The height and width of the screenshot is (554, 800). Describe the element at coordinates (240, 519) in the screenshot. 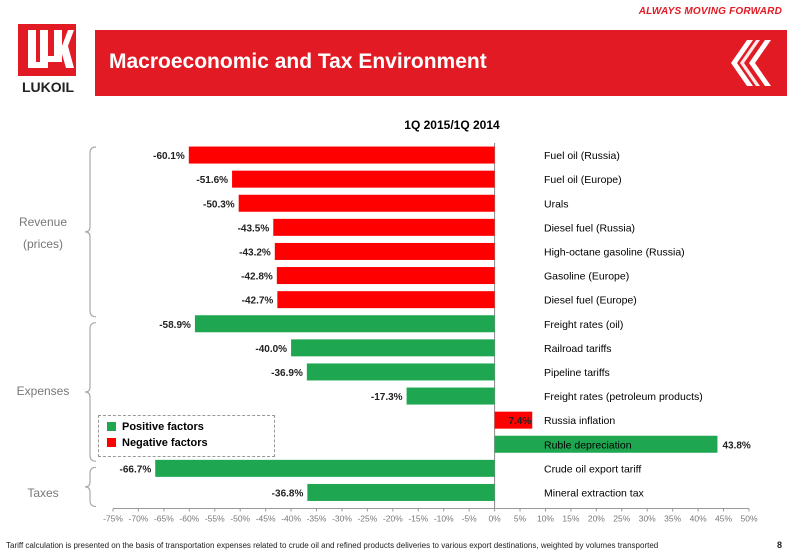

I see `x-tick-label: -50%` at that location.